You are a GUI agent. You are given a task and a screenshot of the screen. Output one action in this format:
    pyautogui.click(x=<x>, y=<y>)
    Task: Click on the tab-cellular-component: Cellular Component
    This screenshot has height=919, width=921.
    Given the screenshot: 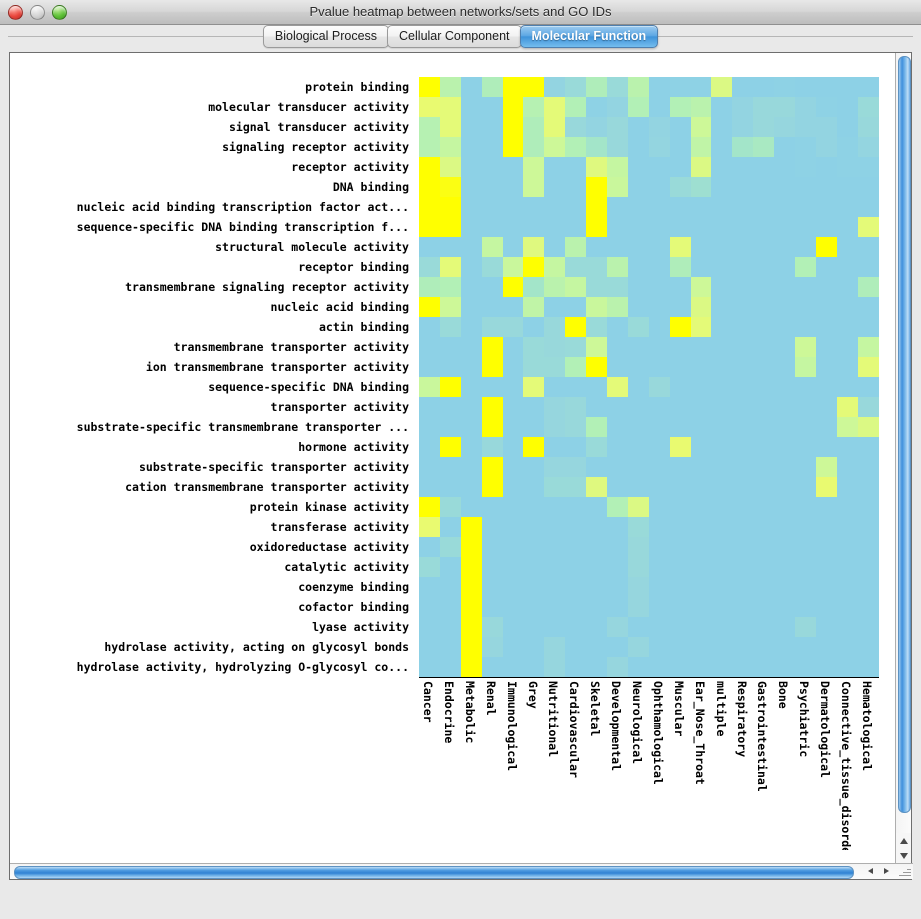 What is the action you would take?
    pyautogui.click(x=454, y=36)
    